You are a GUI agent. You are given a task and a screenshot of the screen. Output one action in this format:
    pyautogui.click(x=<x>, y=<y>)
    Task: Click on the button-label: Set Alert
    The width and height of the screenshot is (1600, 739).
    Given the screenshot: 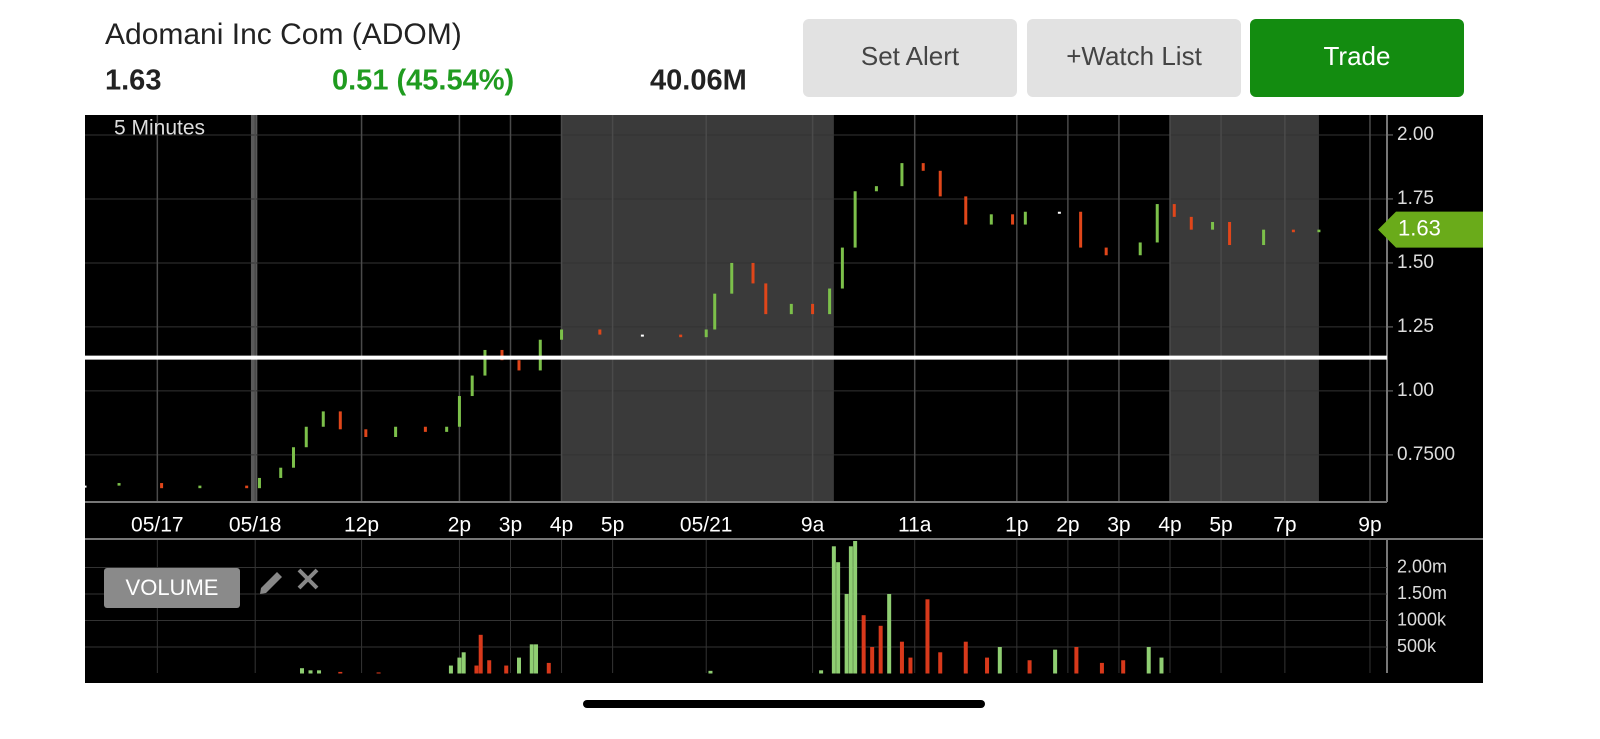 What is the action you would take?
    pyautogui.click(x=910, y=56)
    